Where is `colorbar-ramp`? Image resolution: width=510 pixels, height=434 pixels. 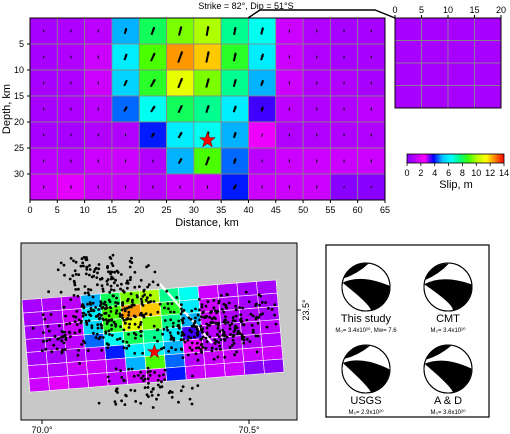
colorbar-ramp is located at coordinates (455, 158).